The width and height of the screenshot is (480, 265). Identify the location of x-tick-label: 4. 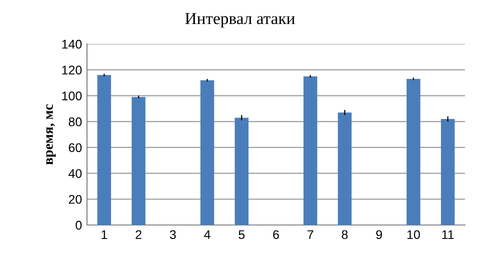
(207, 234).